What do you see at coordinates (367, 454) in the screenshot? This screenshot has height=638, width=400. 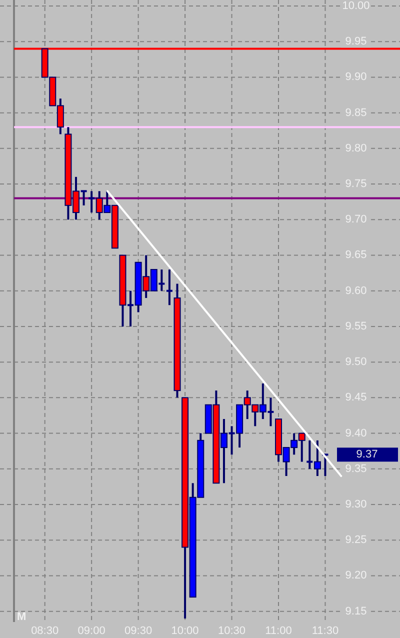 I see `annotation: 9.37` at bounding box center [367, 454].